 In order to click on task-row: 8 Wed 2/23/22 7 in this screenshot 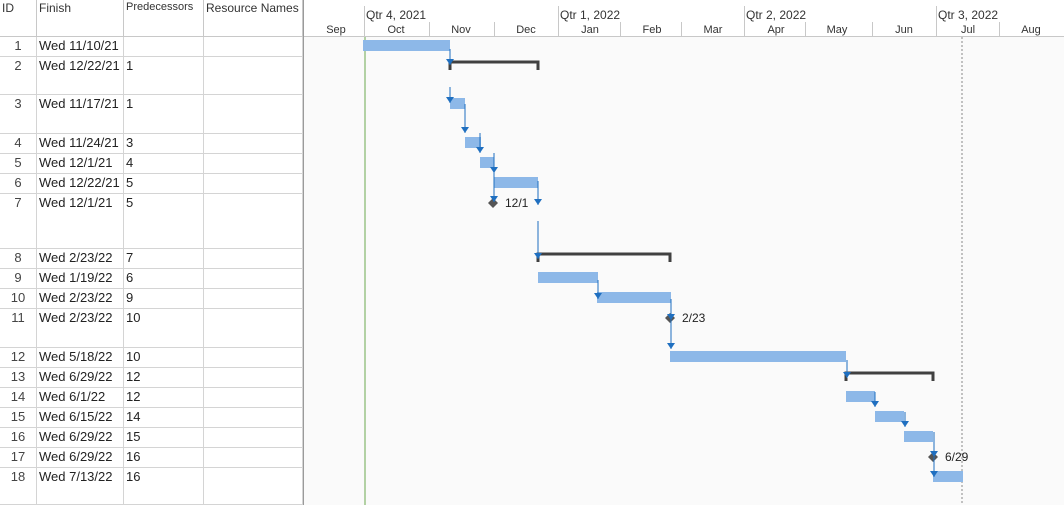, I will do `click(151, 259)`.